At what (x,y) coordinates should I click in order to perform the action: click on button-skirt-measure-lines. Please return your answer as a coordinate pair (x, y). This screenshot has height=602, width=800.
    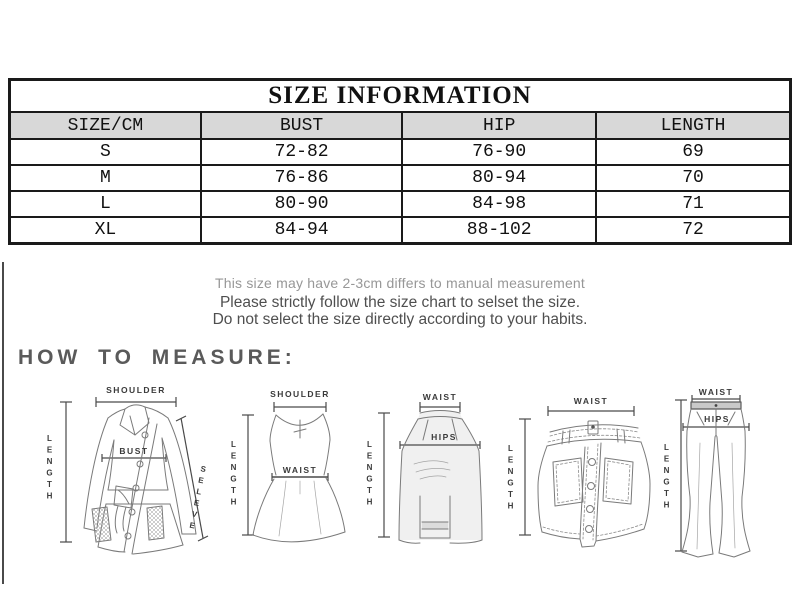
    Looking at the image, I should click on (577, 471).